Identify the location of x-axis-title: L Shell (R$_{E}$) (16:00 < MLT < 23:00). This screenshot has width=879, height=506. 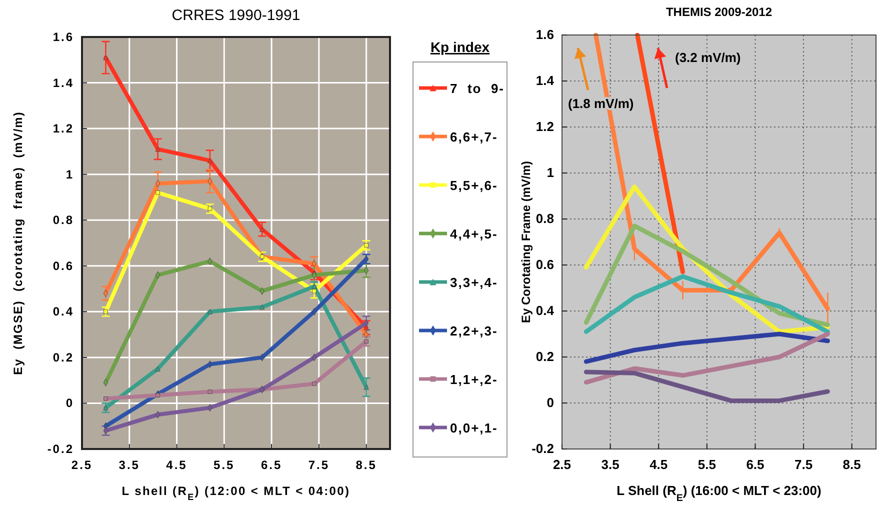
(719, 493).